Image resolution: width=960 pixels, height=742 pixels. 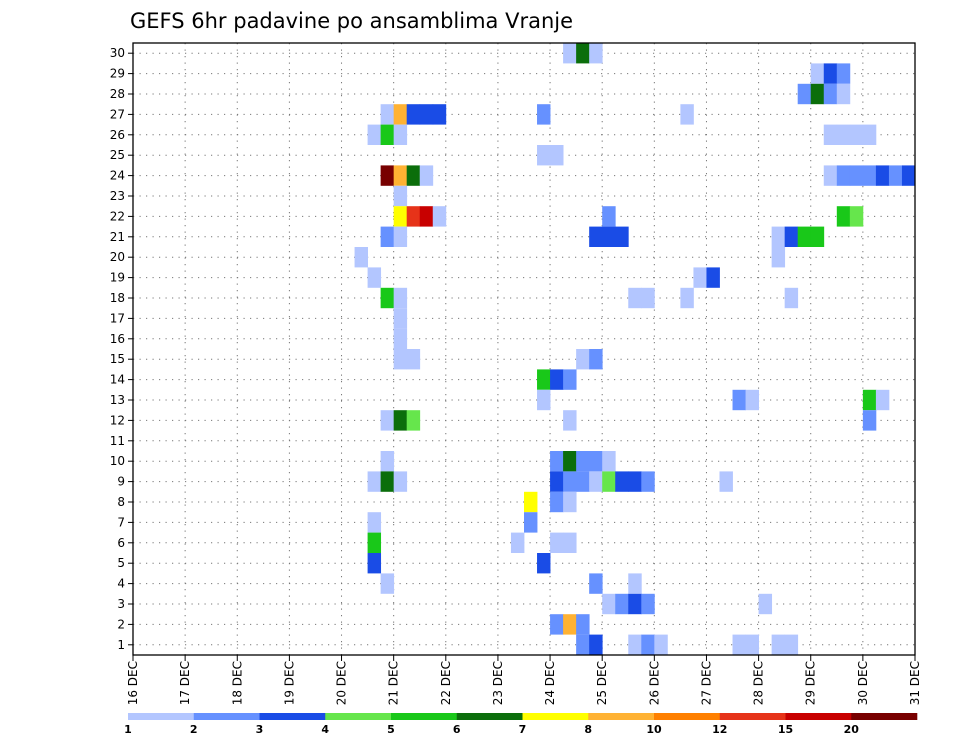 What do you see at coordinates (117, 135) in the screenshot?
I see `y-tick-label: 26` at bounding box center [117, 135].